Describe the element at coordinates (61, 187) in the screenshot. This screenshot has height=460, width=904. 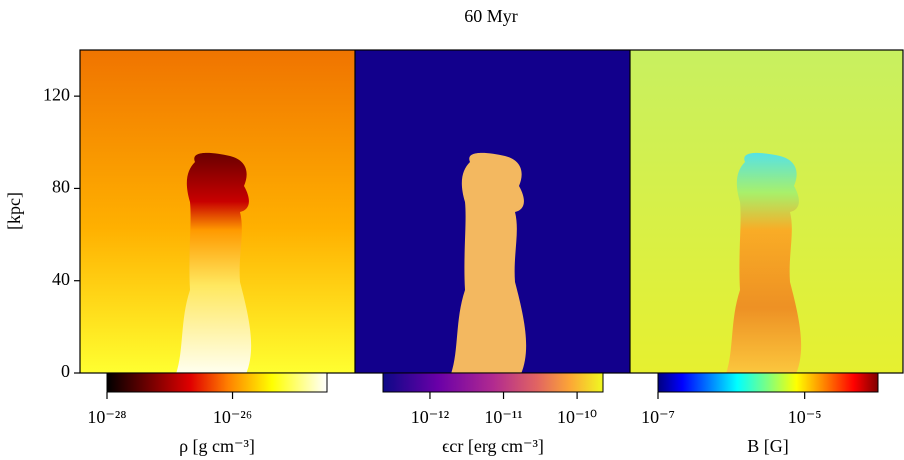
I see `y-tick-label: 80` at that location.